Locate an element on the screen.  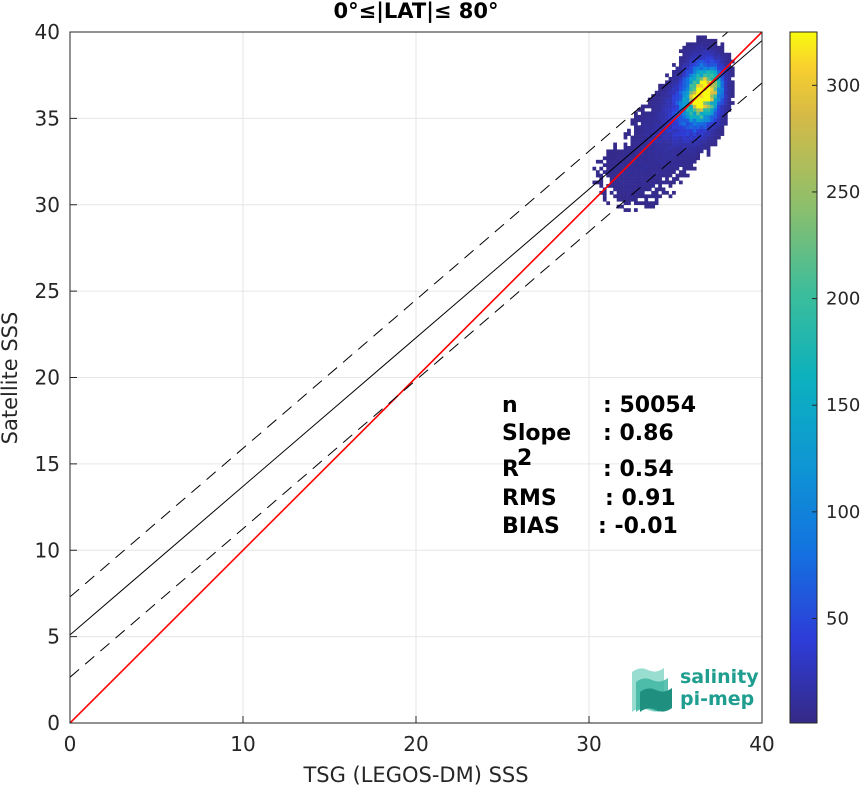
x-tick-label-4: 40 is located at coordinates (761, 744).